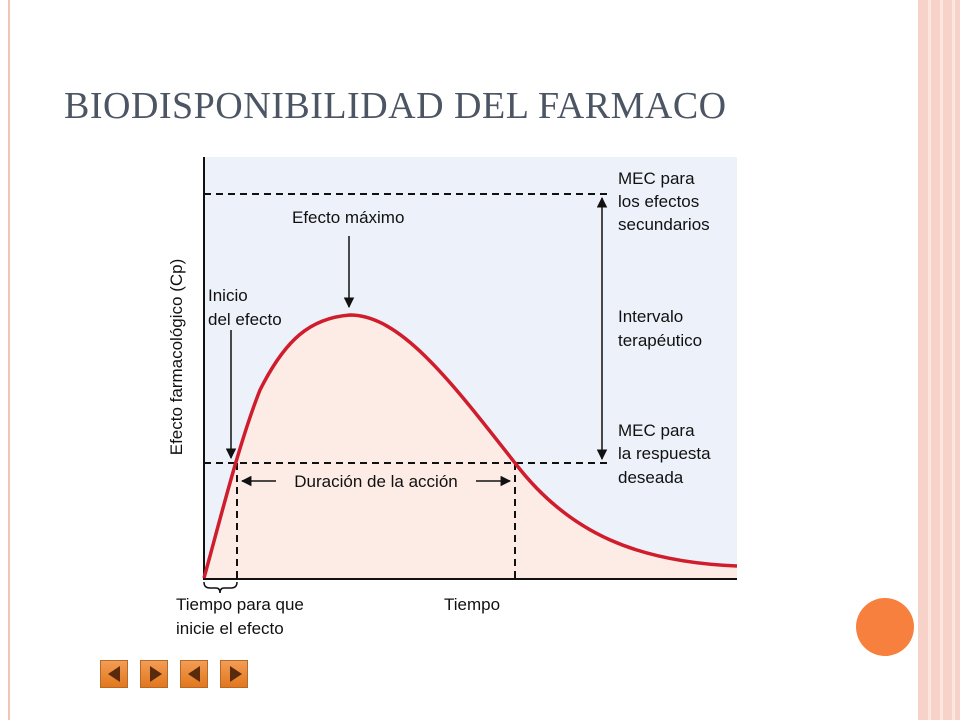 Image resolution: width=960 pixels, height=720 pixels. What do you see at coordinates (348, 217) in the screenshot?
I see `peak-label: Efecto máximo` at bounding box center [348, 217].